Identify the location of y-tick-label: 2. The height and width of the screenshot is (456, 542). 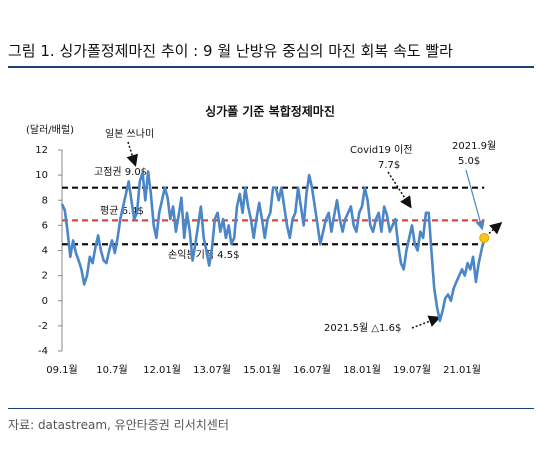
(45, 276).